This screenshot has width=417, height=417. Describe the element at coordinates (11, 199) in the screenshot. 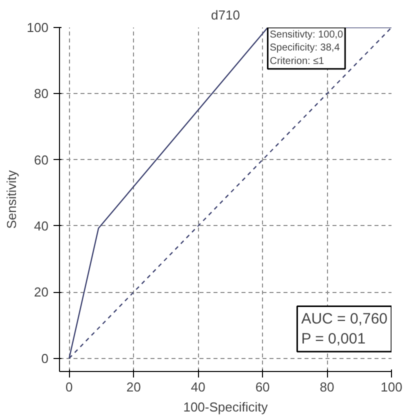

I see `y-axis-title: Sensitivity` at that location.